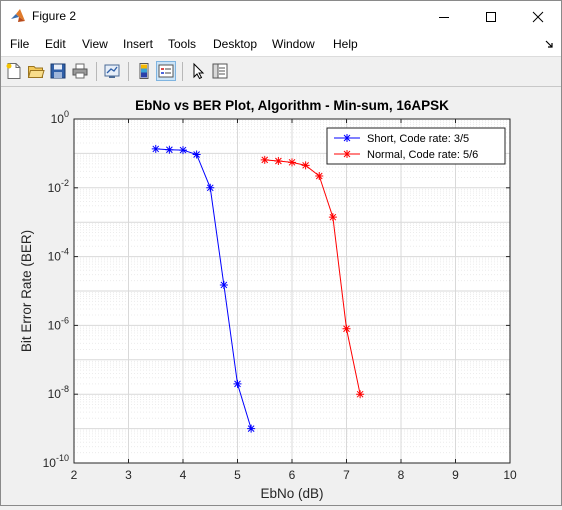  Describe the element at coordinates (20, 44) in the screenshot. I see `menu-file: File` at that location.